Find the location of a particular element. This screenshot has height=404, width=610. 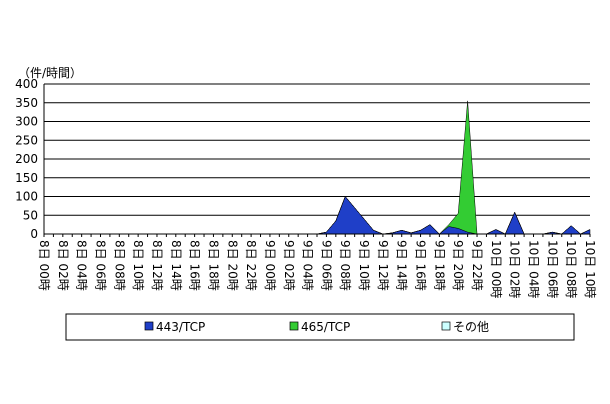

legend-label: 465/TCP is located at coordinates (325, 327).